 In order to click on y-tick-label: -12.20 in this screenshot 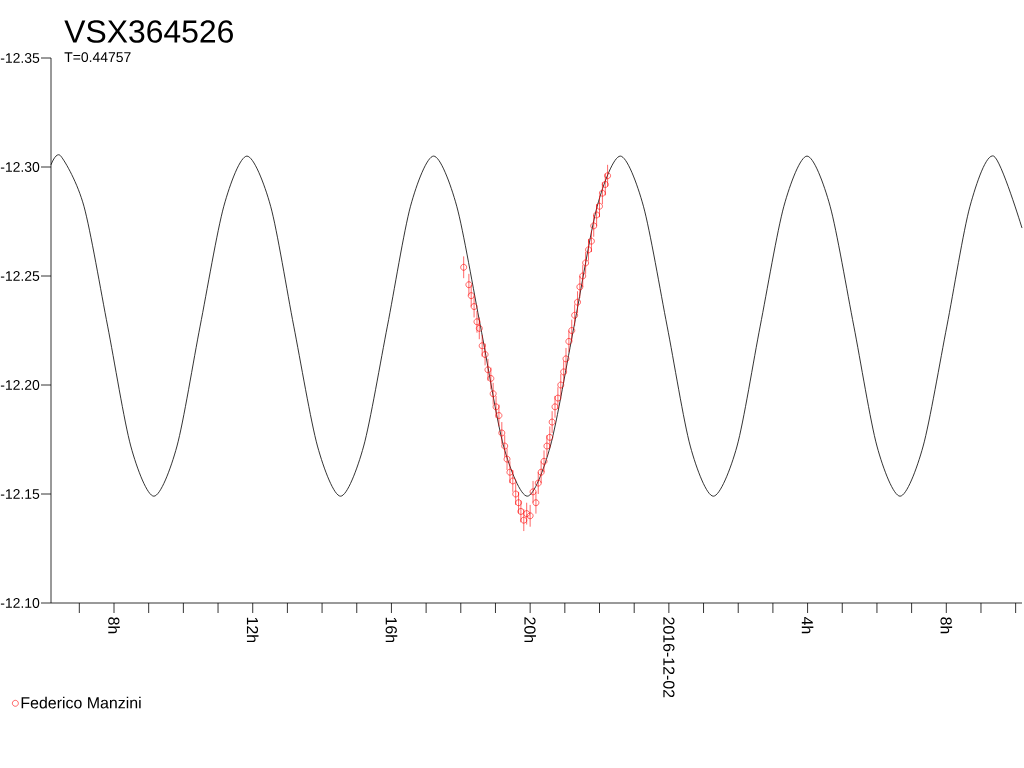, I will do `click(20, 385)`.